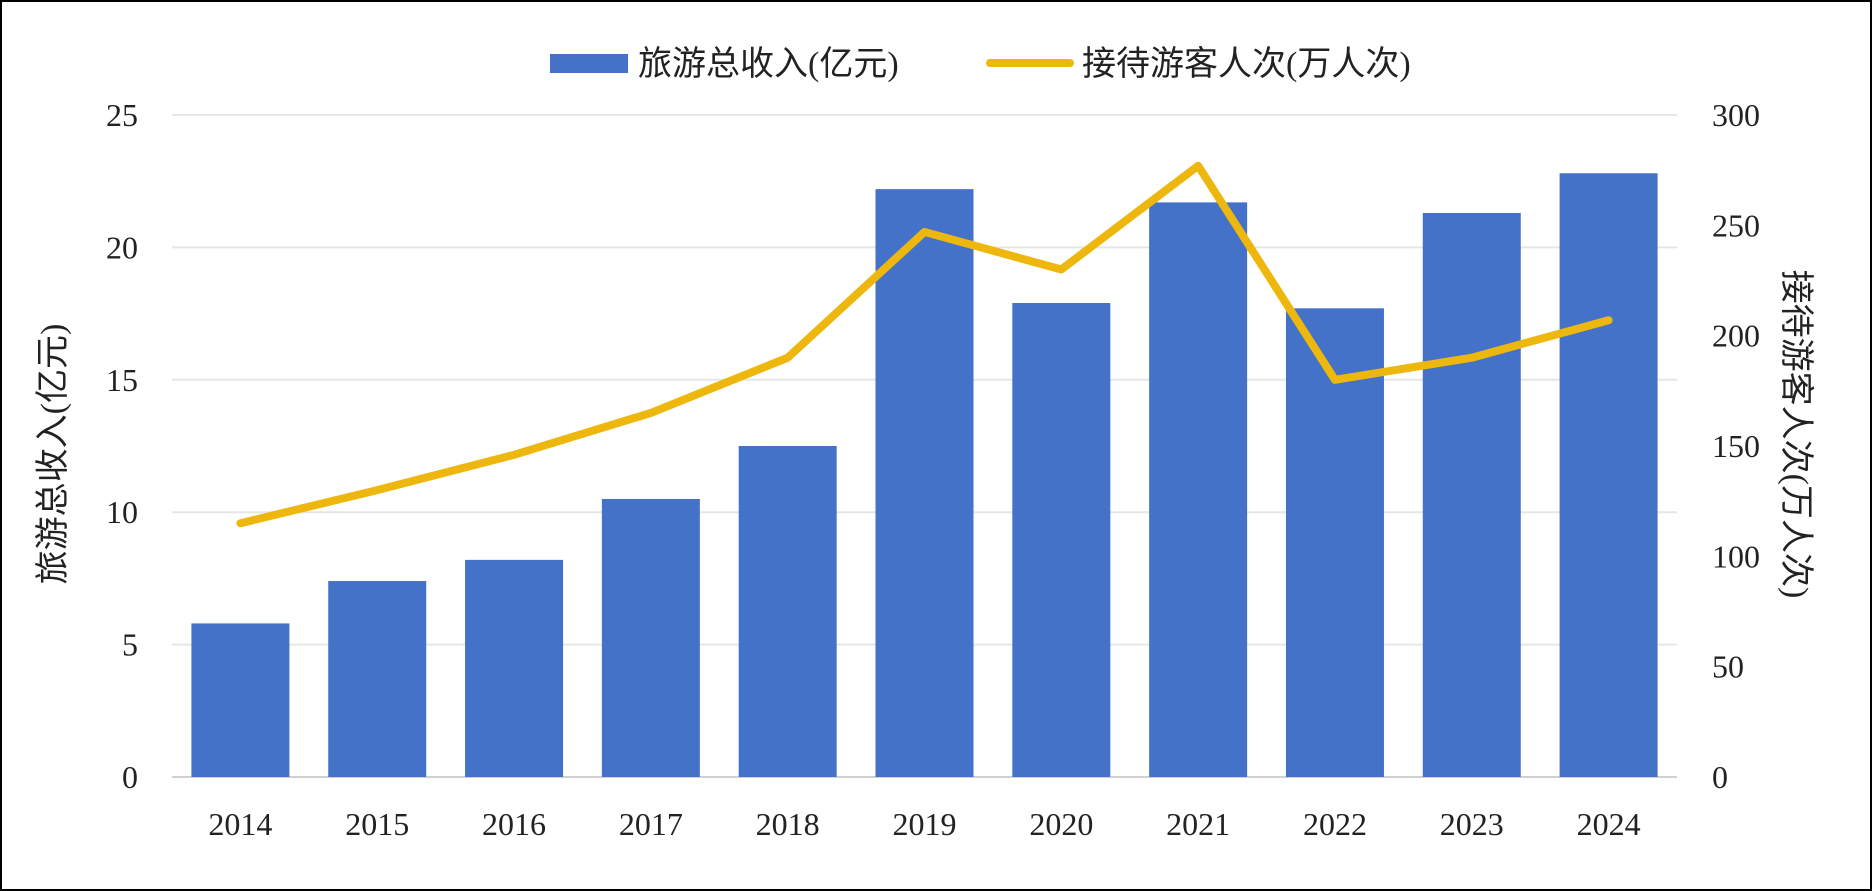 This screenshot has height=891, width=1872. I want to click on bar-2024, so click(1608, 475).